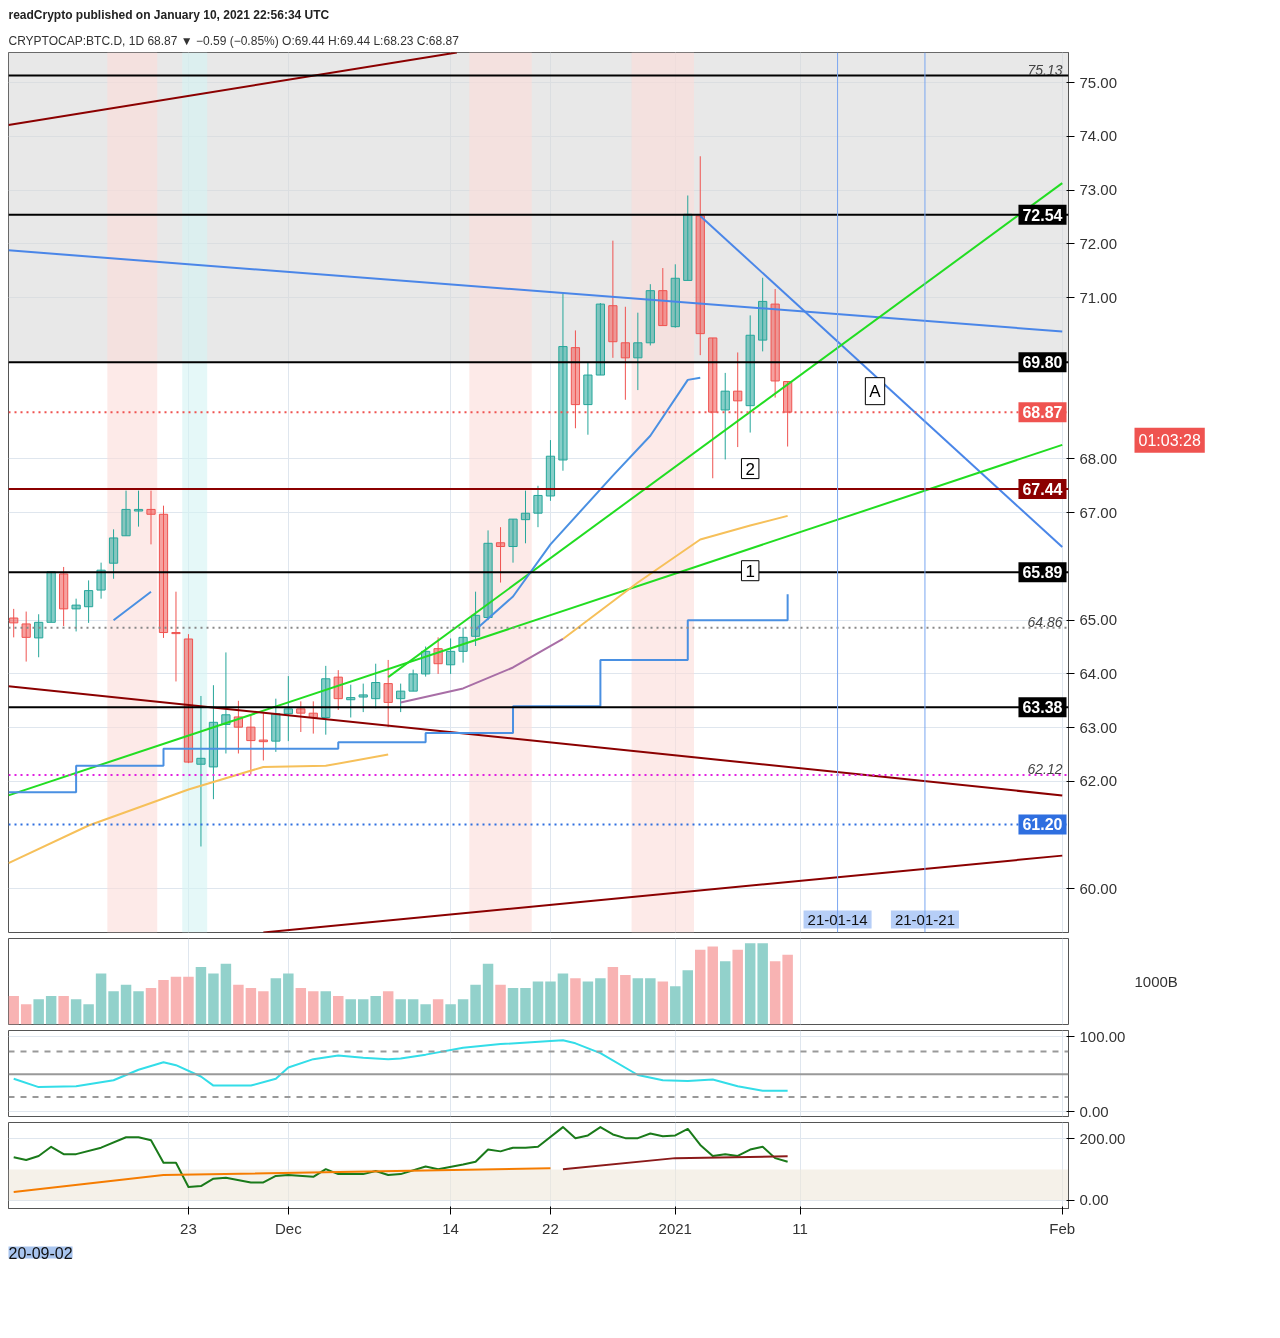 The image size is (1280, 1338). What do you see at coordinates (1042, 573) in the screenshot?
I see `ref-line-label: 65.89` at bounding box center [1042, 573].